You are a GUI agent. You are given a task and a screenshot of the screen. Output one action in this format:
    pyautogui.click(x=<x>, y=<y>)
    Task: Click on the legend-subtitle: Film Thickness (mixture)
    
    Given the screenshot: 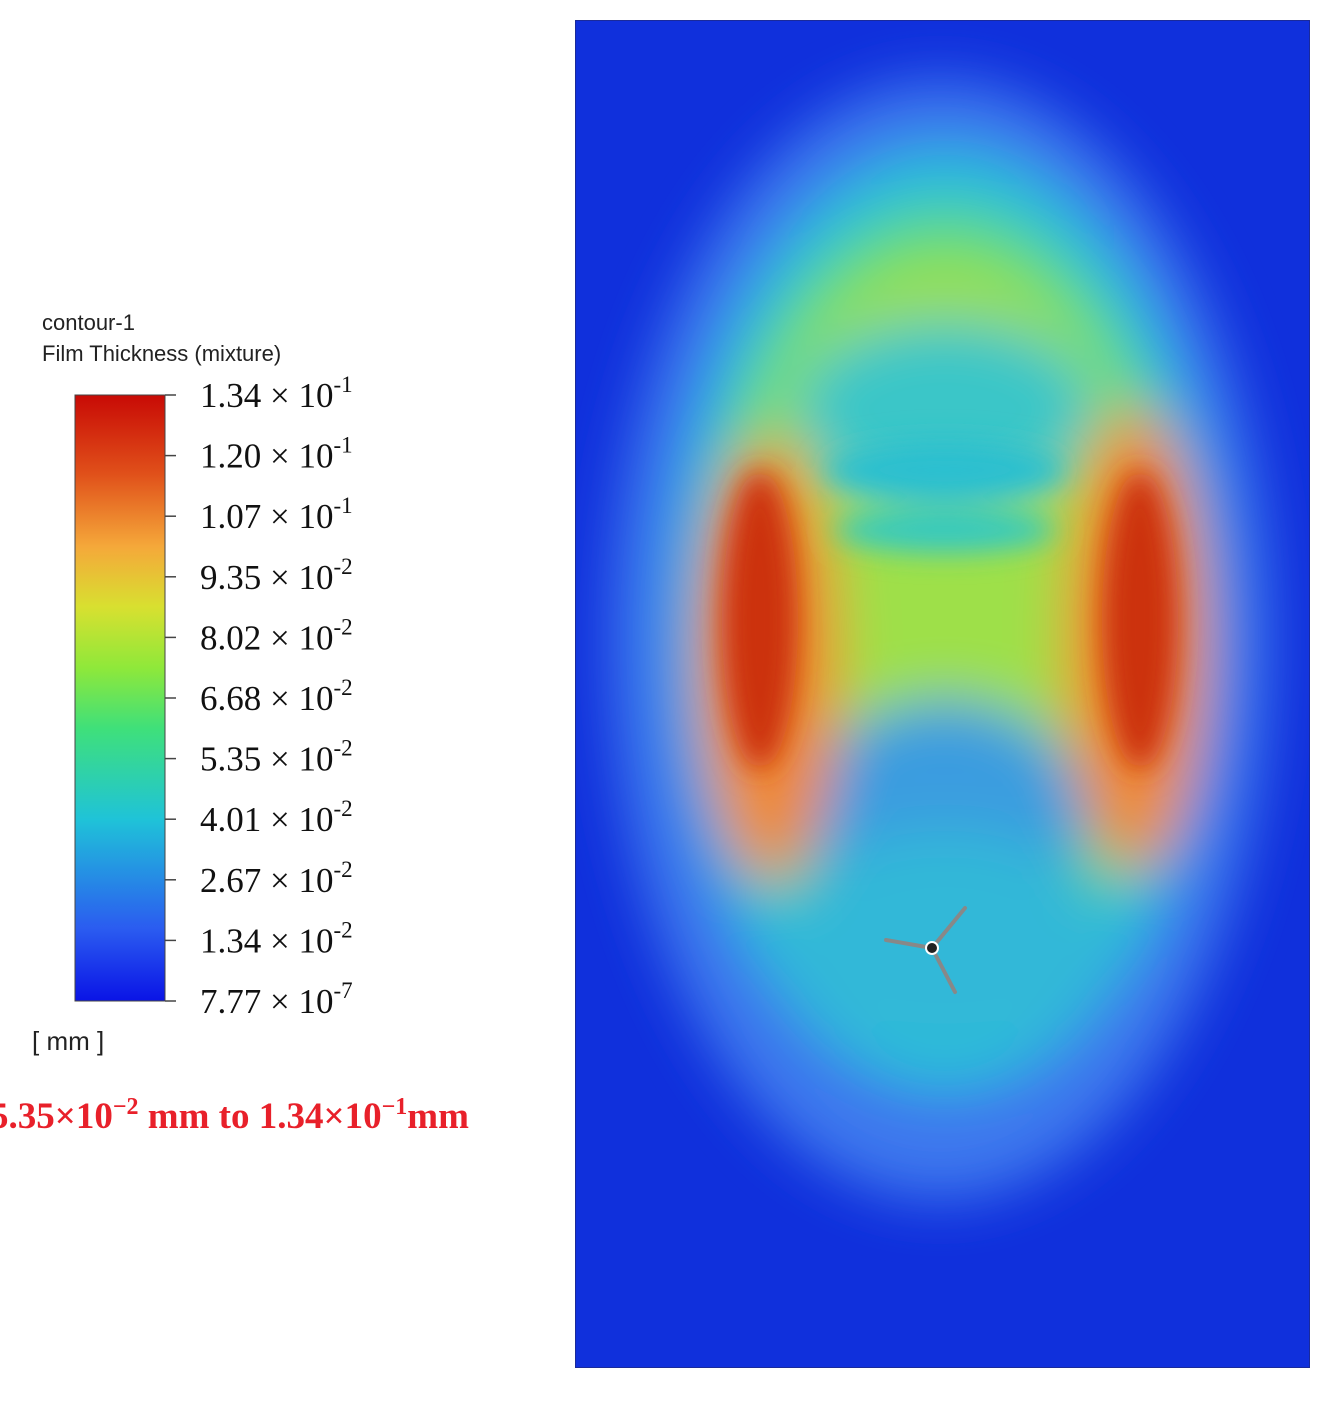 What is the action you would take?
    pyautogui.click(x=161, y=353)
    